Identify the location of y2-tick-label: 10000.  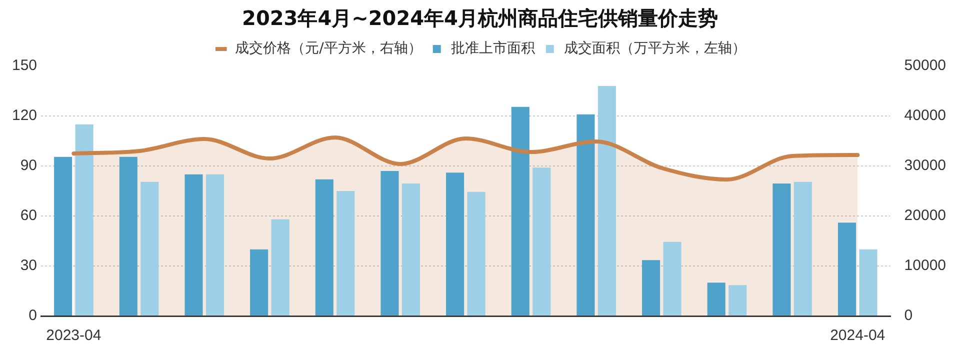
(925, 265).